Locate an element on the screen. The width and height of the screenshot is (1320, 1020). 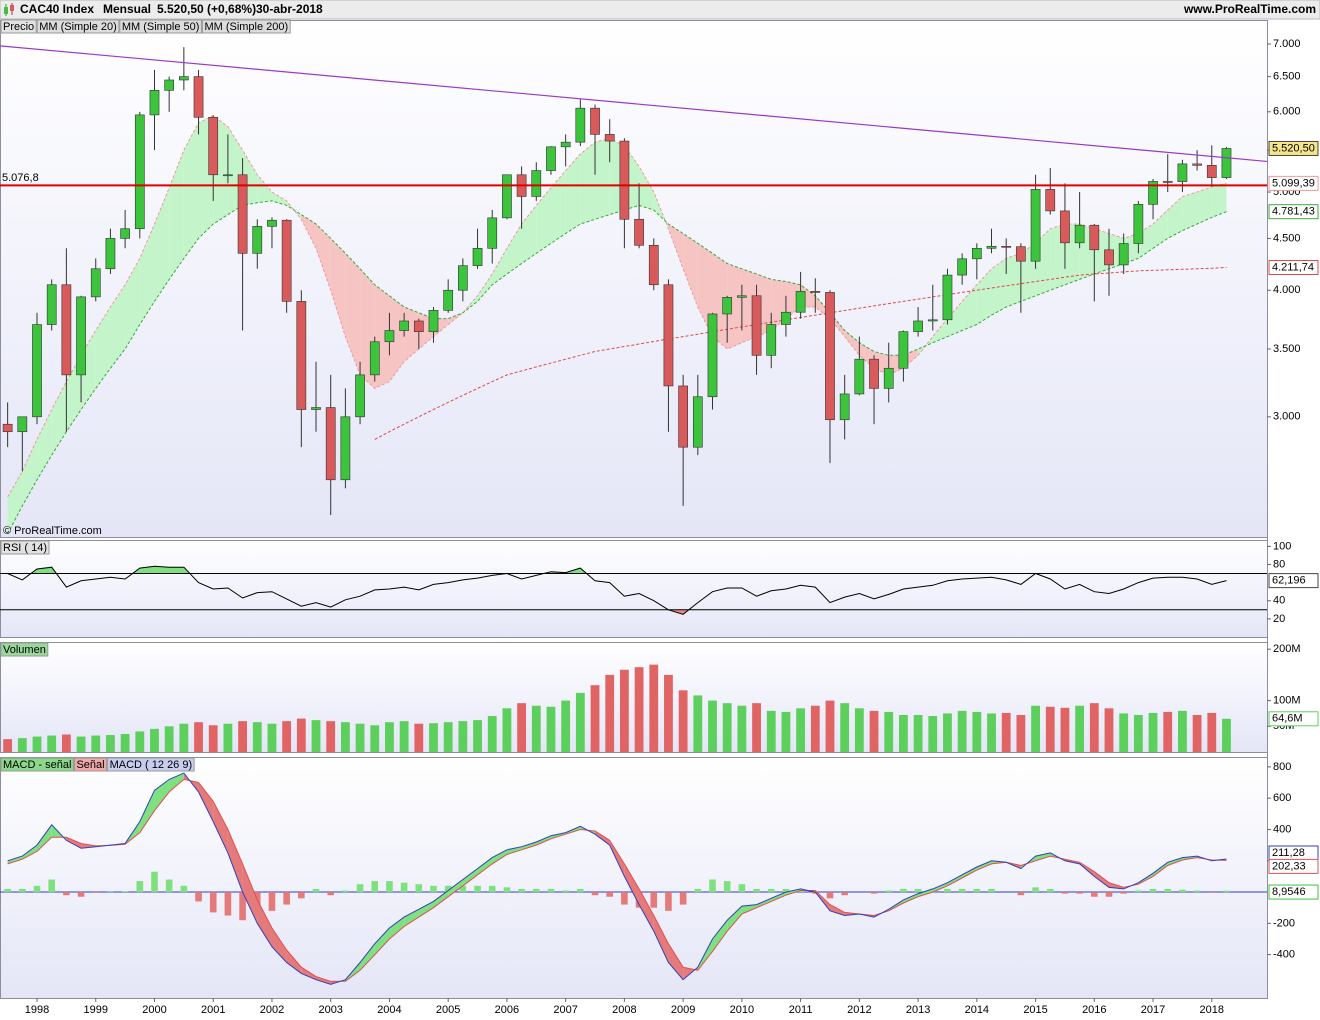
y-tick-label: 7.000 is located at coordinates (1287, 44).